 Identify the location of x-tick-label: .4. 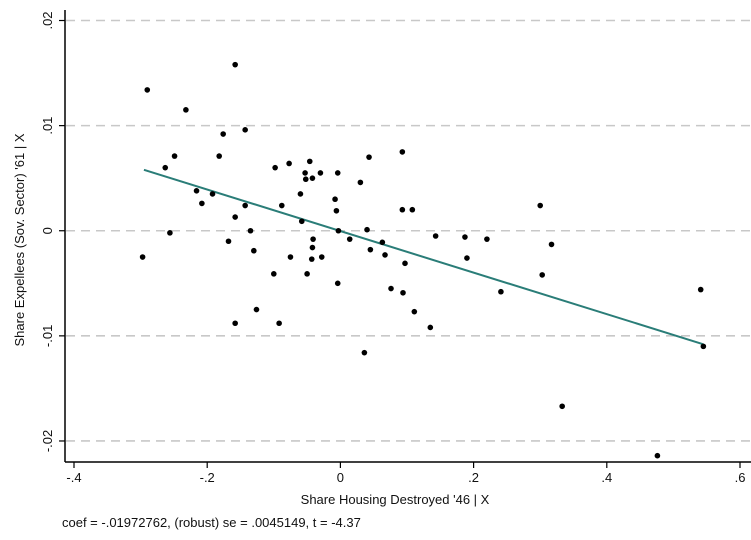
(606, 477).